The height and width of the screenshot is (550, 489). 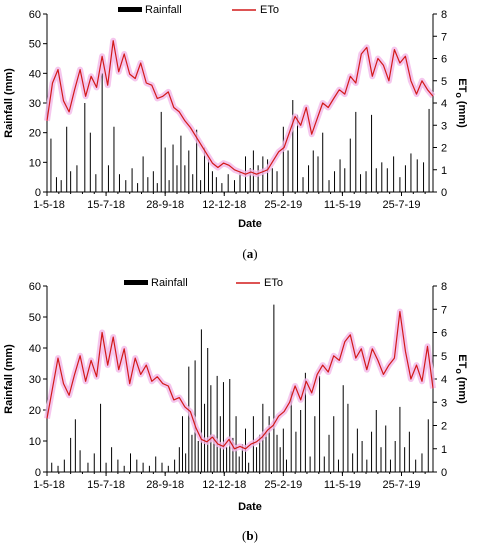 What do you see at coordinates (250, 535) in the screenshot?
I see `panel-label: (b)` at bounding box center [250, 535].